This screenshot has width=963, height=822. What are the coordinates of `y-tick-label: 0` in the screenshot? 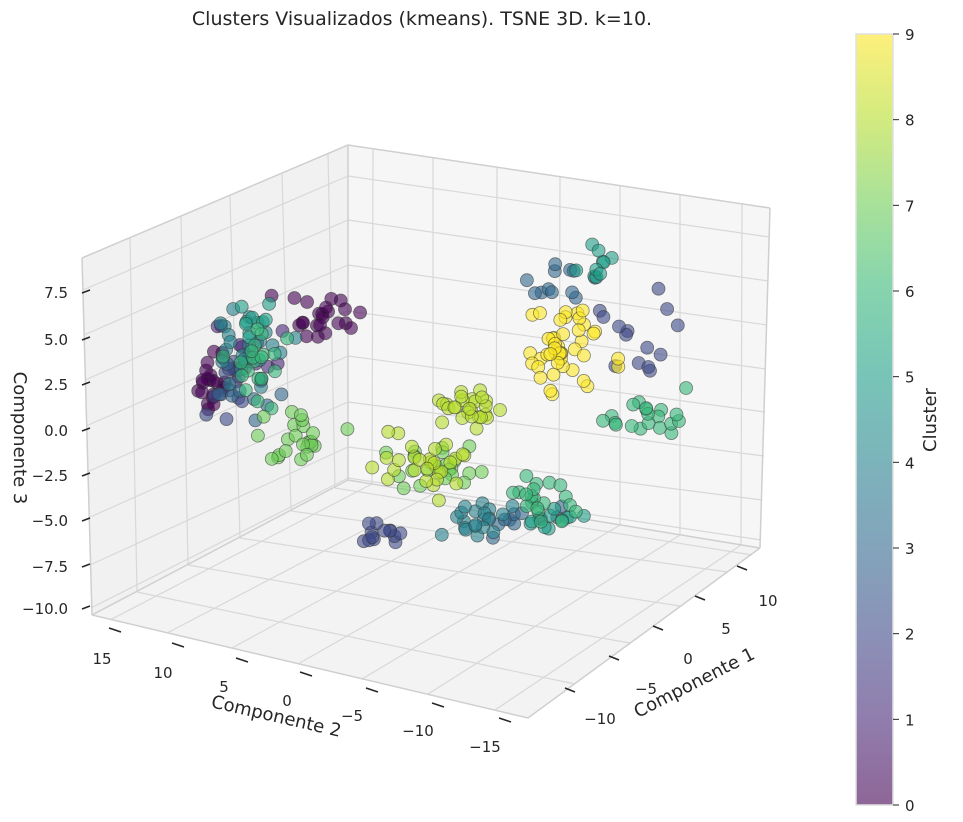 It's located at (287, 701).